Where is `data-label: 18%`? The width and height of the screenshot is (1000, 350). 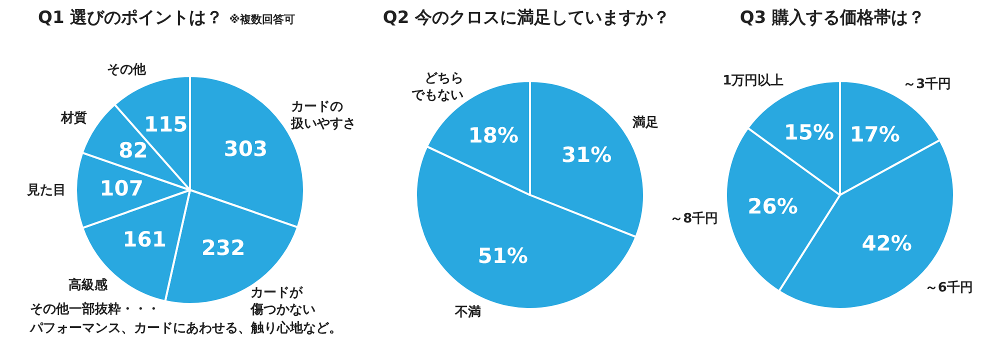 data-label: 18% is located at coordinates (493, 136).